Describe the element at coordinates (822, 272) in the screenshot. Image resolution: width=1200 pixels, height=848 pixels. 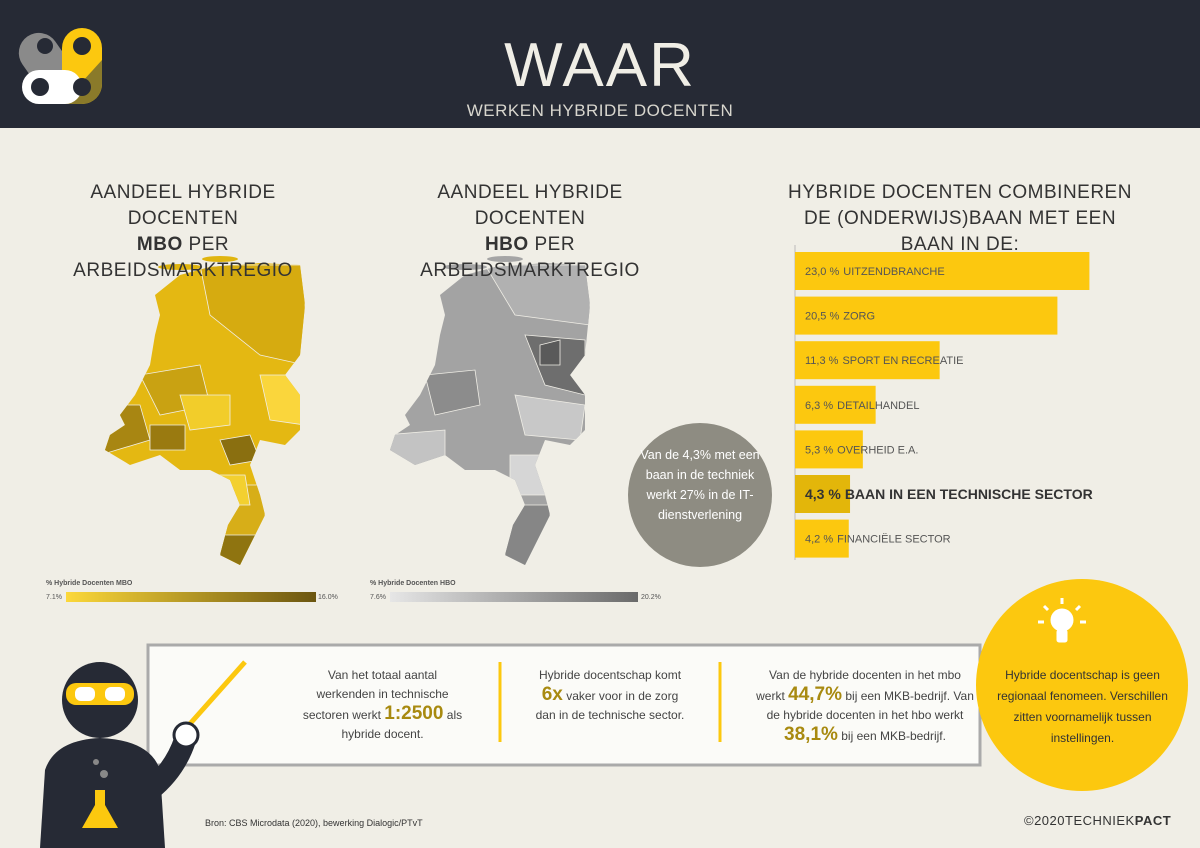
I see `value-label: 23,0 %` at that location.